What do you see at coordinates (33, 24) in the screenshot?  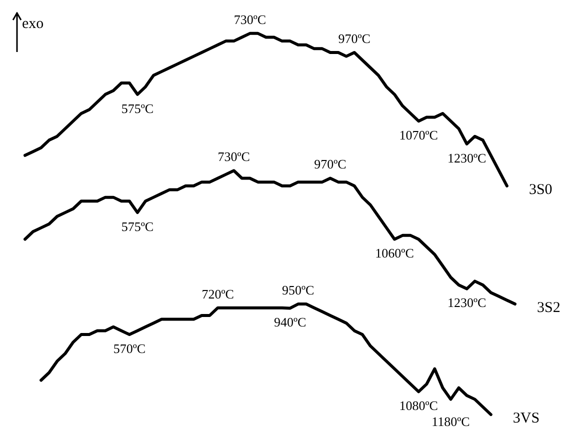 I see `text: exo` at bounding box center [33, 24].